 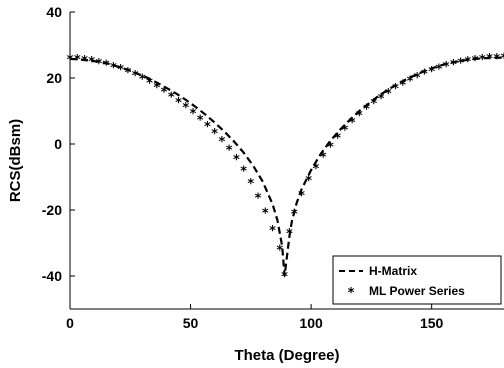 What do you see at coordinates (52, 210) in the screenshot?
I see `y-tick-label: -20` at bounding box center [52, 210].